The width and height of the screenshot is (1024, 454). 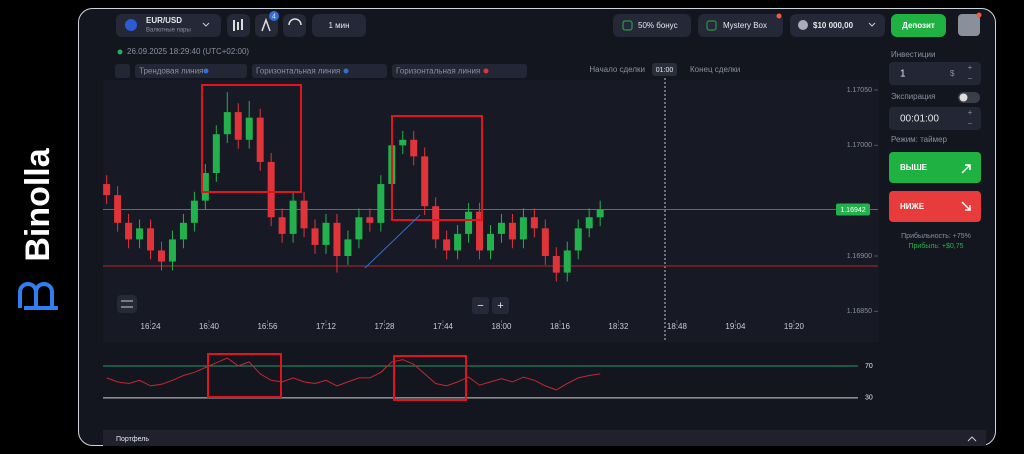 What do you see at coordinates (913, 54) in the screenshot?
I see `investment-label: Инвестиции` at bounding box center [913, 54].